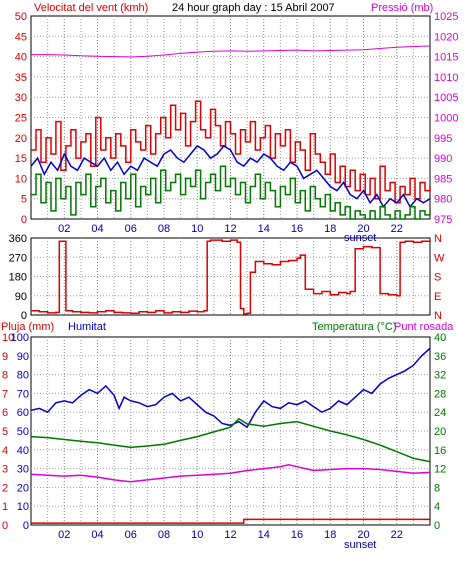 This screenshot has height=561, width=465. I want to click on chart-title: 24 hour graph day : 15 Abril 2007, so click(253, 8).